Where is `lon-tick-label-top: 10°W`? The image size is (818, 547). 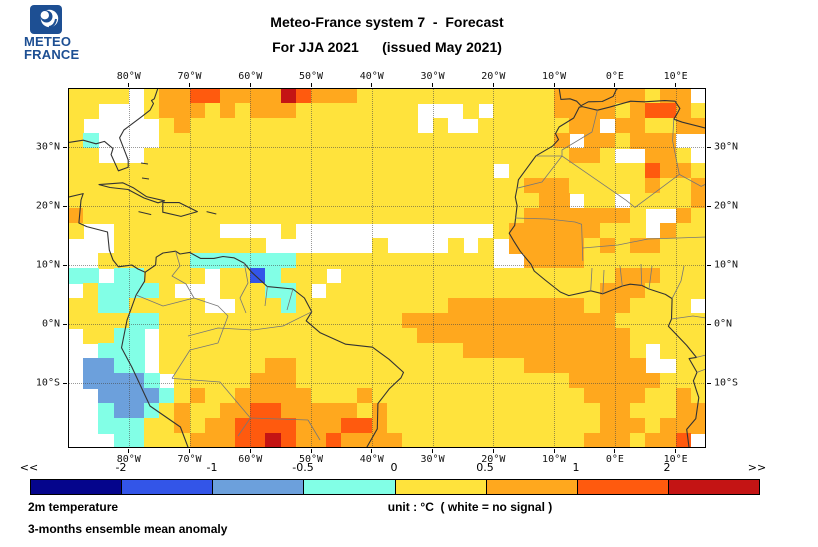 lon-tick-label-top: 10°W is located at coordinates (554, 76).